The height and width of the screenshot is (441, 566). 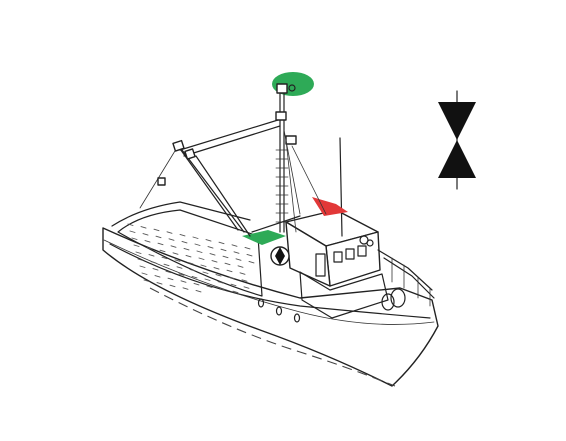 What do you see at coordinates (280, 256) in the screenshot?
I see `lifebuoy` at bounding box center [280, 256].